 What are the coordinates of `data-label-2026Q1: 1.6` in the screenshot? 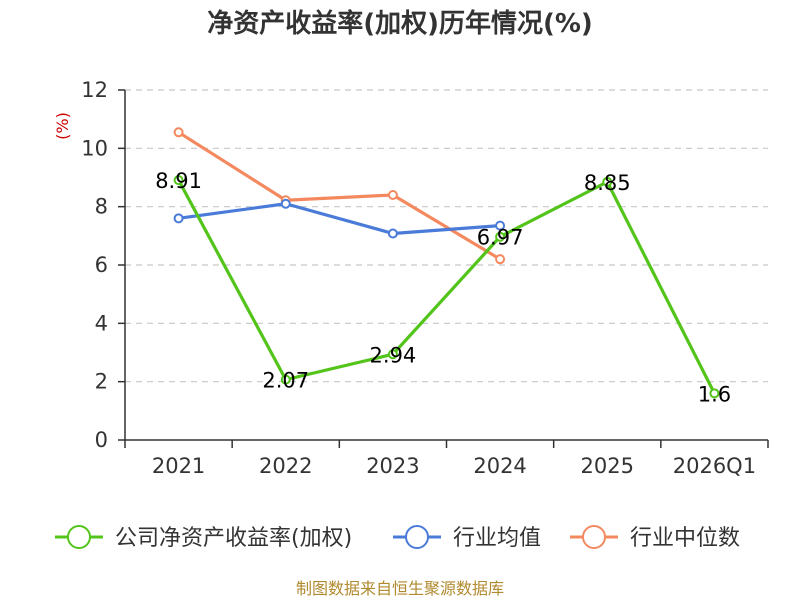 It's located at (714, 394).